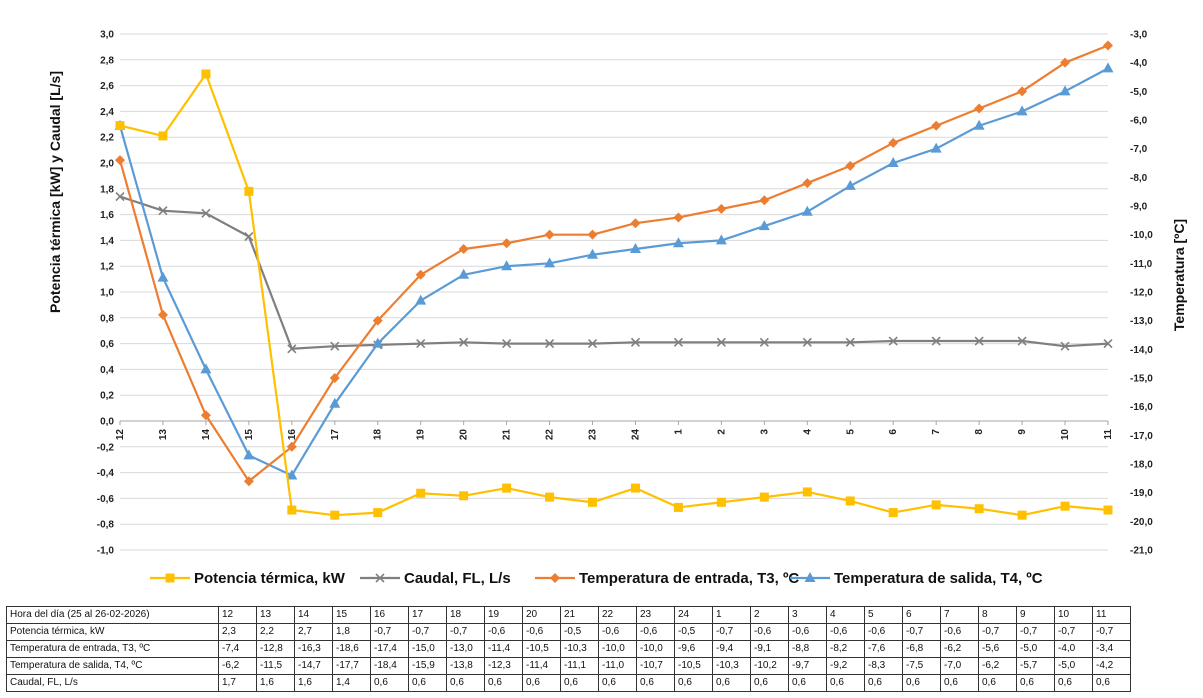 Image resolution: width=1203 pixels, height=698 pixels. Describe the element at coordinates (120, 435) in the screenshot. I see `x-tick-label: 12` at that location.